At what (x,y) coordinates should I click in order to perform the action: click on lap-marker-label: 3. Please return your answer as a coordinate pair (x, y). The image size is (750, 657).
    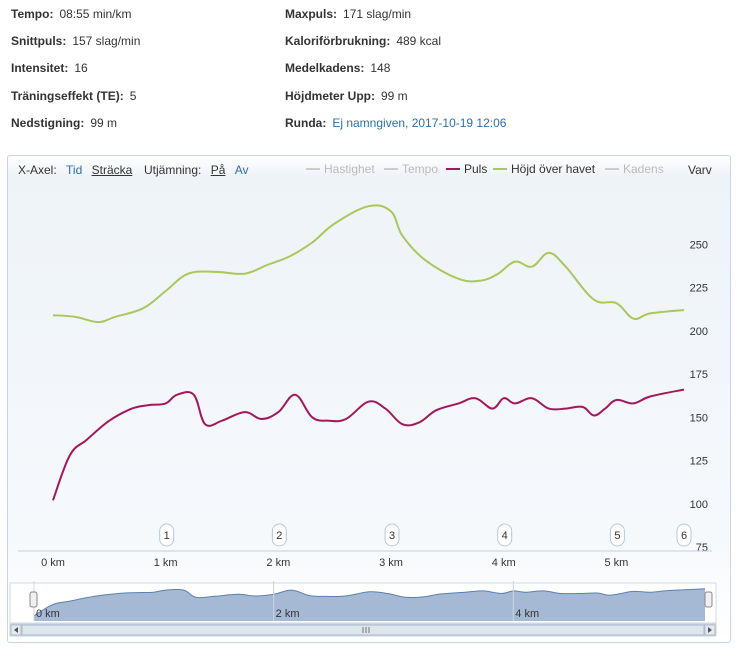
    Looking at the image, I should click on (392, 536).